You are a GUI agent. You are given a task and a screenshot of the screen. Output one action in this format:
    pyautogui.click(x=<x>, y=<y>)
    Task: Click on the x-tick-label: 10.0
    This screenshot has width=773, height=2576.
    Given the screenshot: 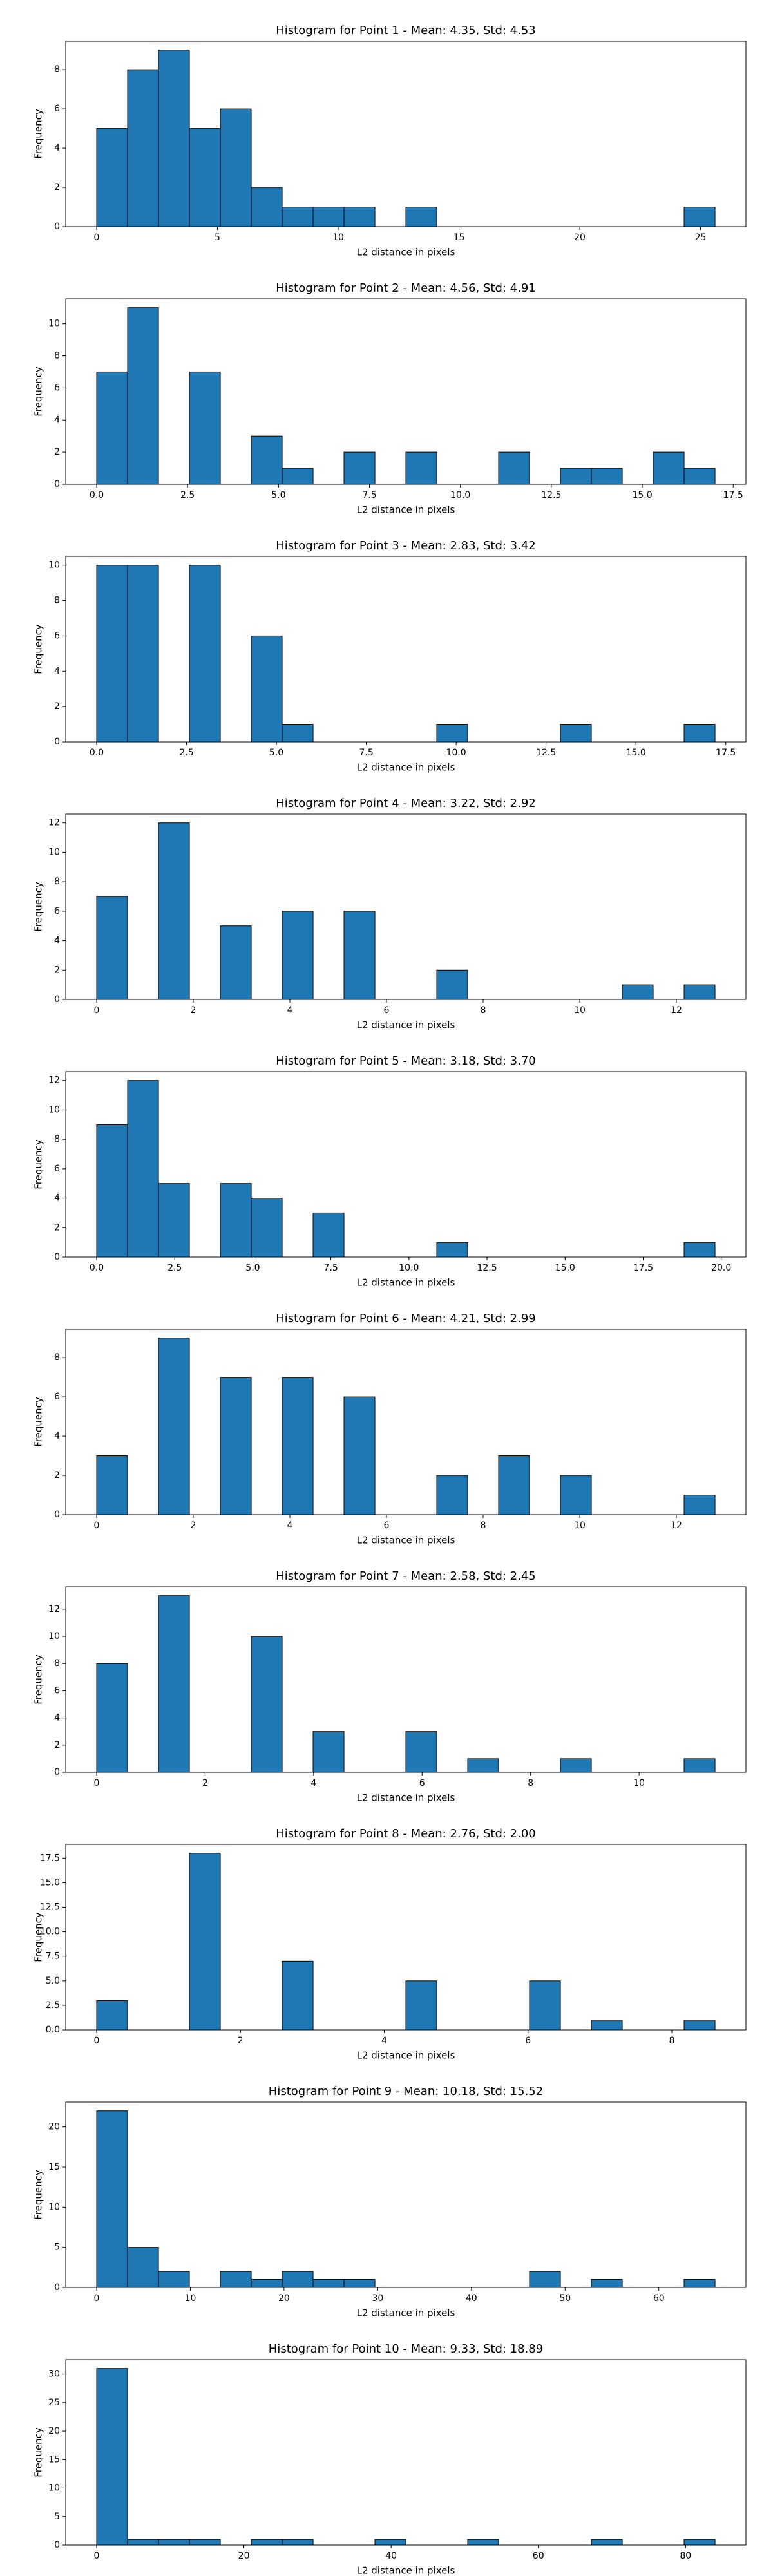 What is the action you would take?
    pyautogui.click(x=456, y=753)
    